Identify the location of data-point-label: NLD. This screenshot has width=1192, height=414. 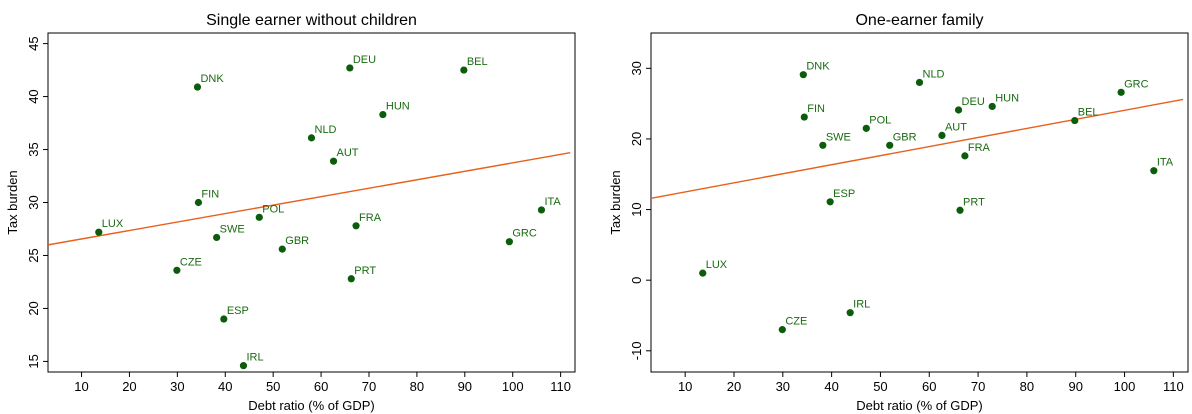
(326, 130).